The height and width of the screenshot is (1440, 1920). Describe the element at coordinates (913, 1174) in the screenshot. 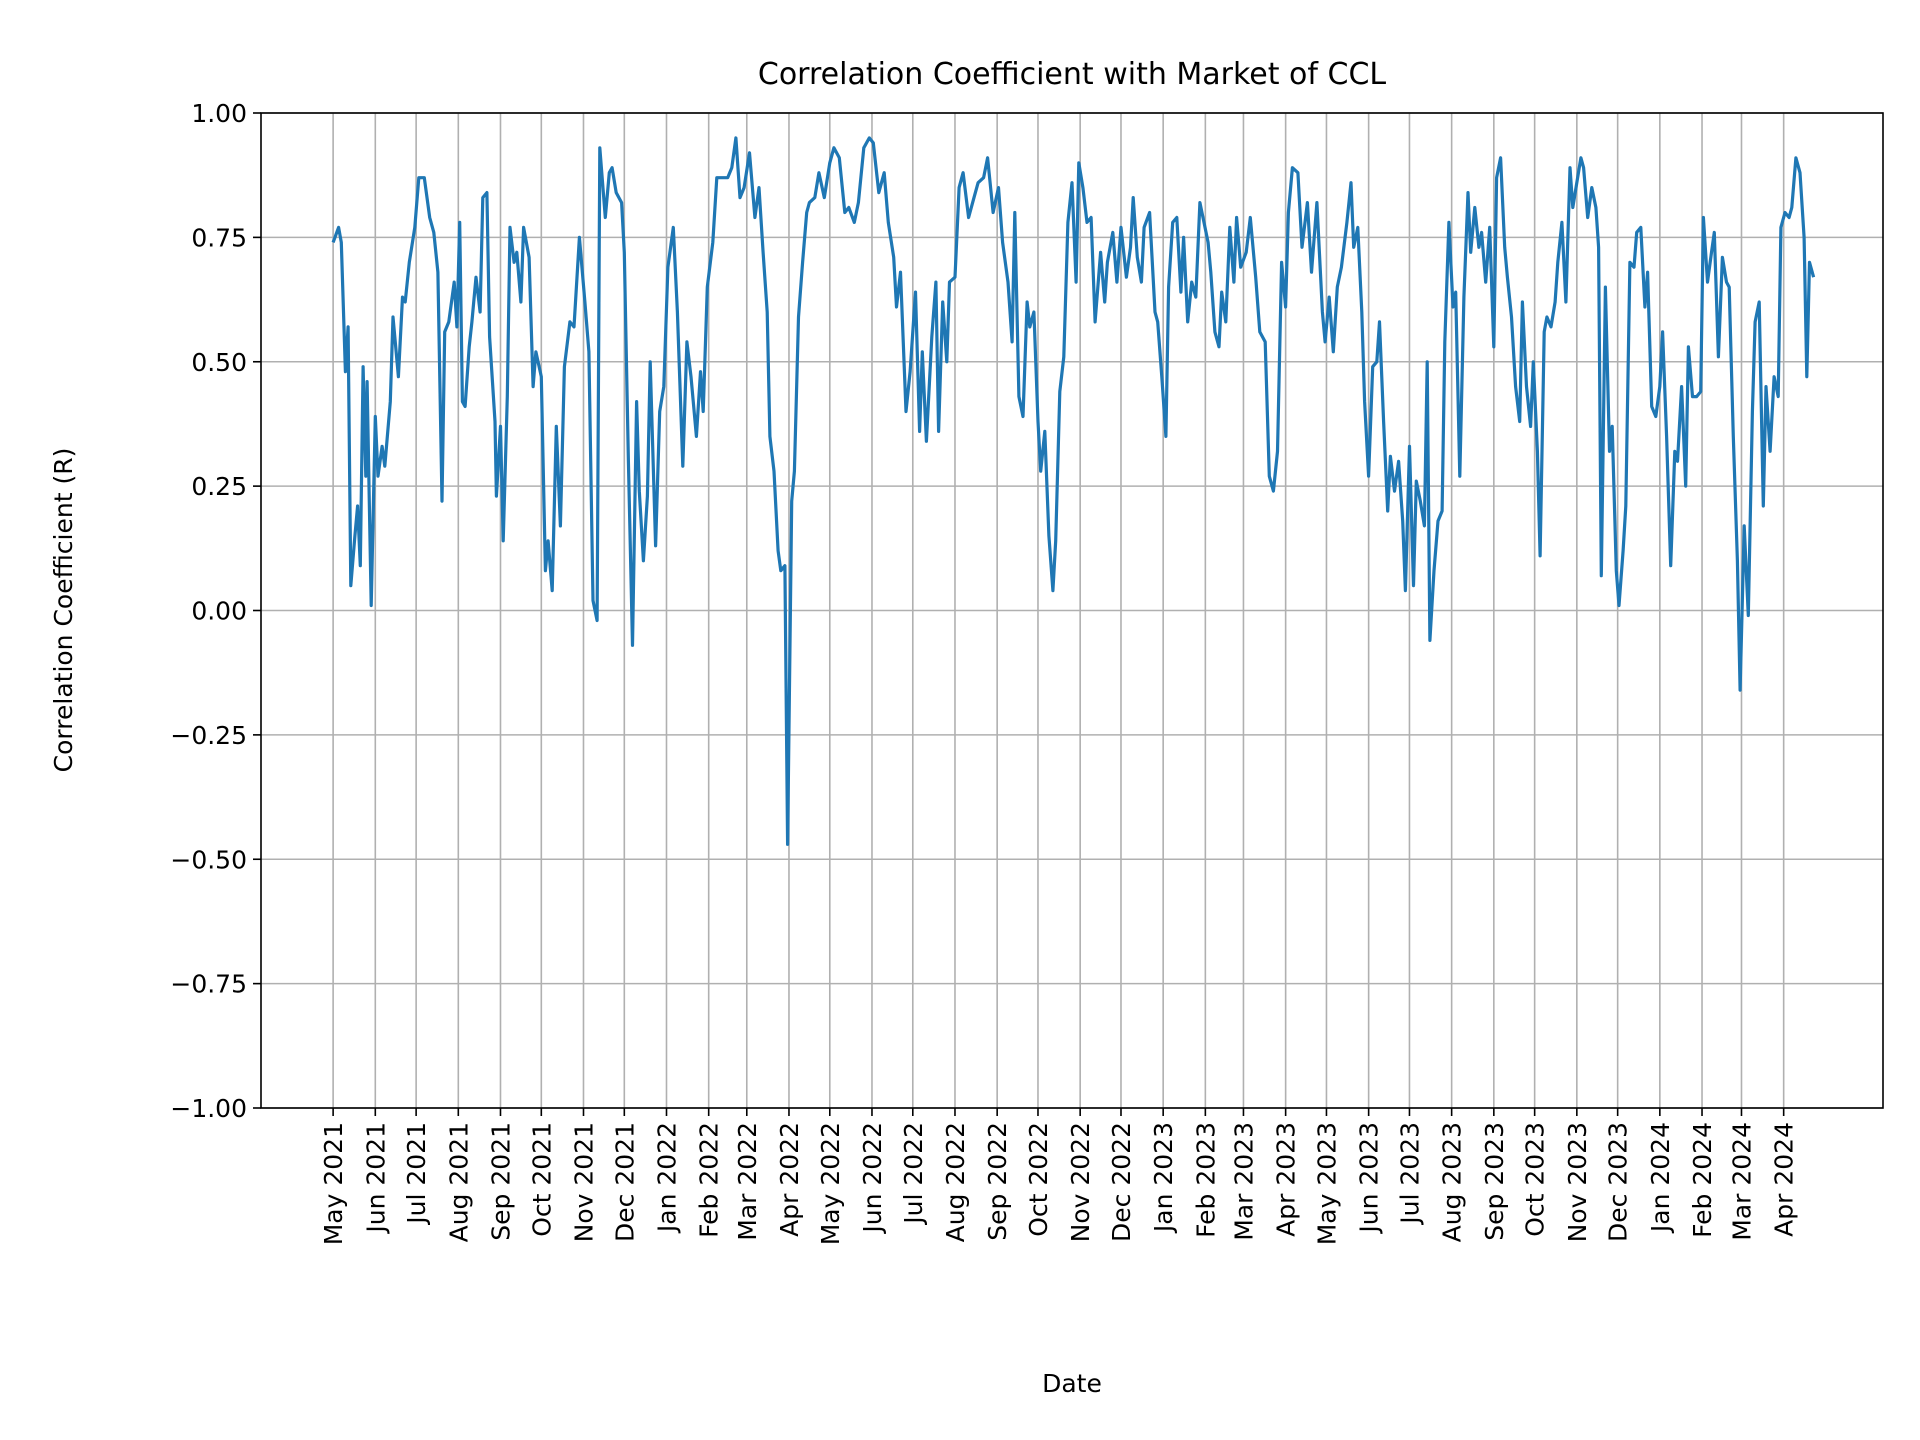

I see `x-tick-label: Jul 2022` at that location.